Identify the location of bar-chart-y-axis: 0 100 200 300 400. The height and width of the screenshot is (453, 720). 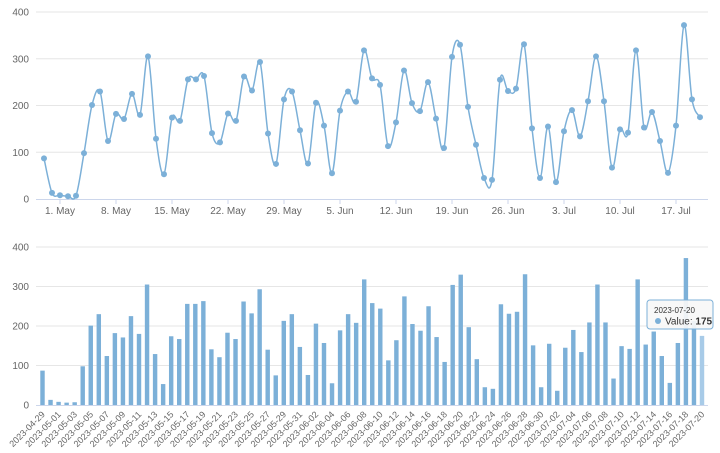
(20, 327).